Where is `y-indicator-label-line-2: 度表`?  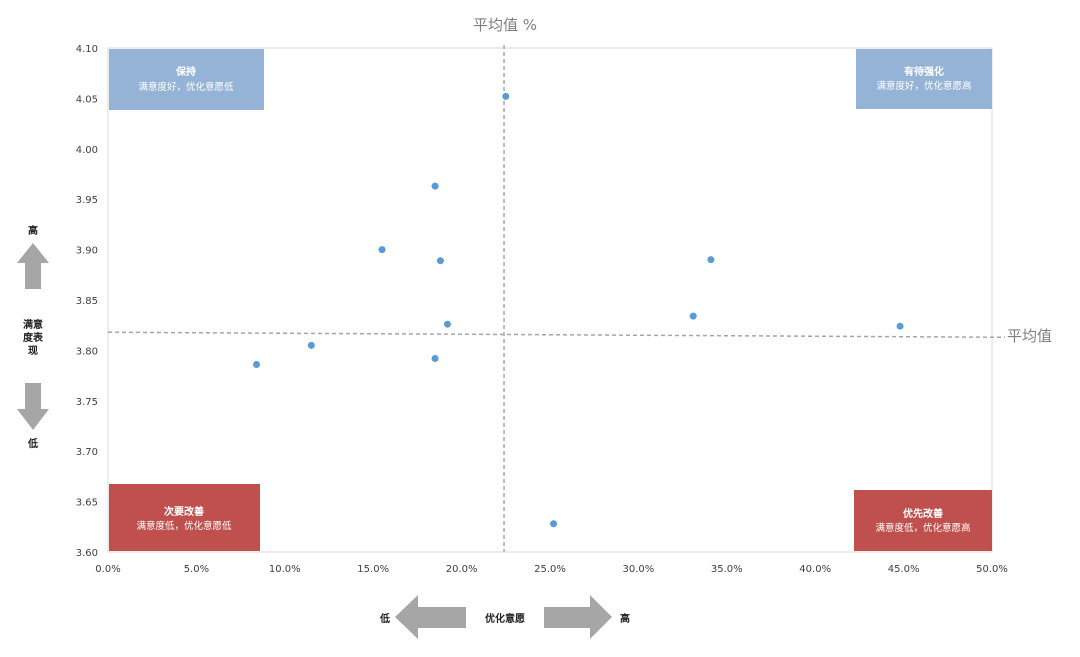 y-indicator-label-line-2: 度表 is located at coordinates (33, 337).